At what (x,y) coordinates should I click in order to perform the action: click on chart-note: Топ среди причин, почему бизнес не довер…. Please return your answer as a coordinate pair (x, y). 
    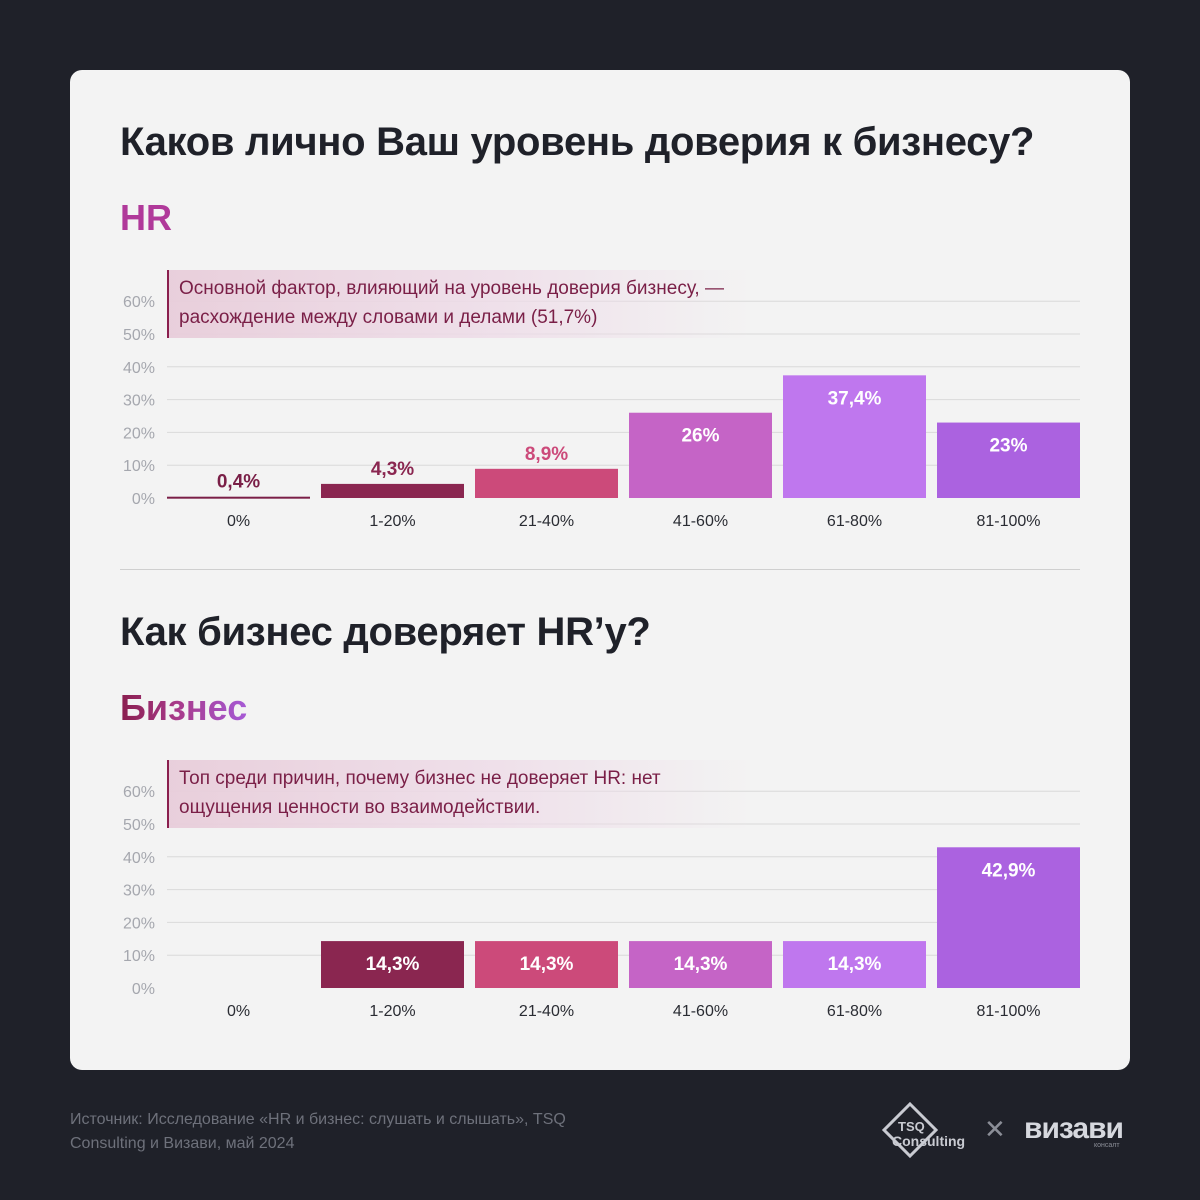
    Looking at the image, I should click on (459, 794).